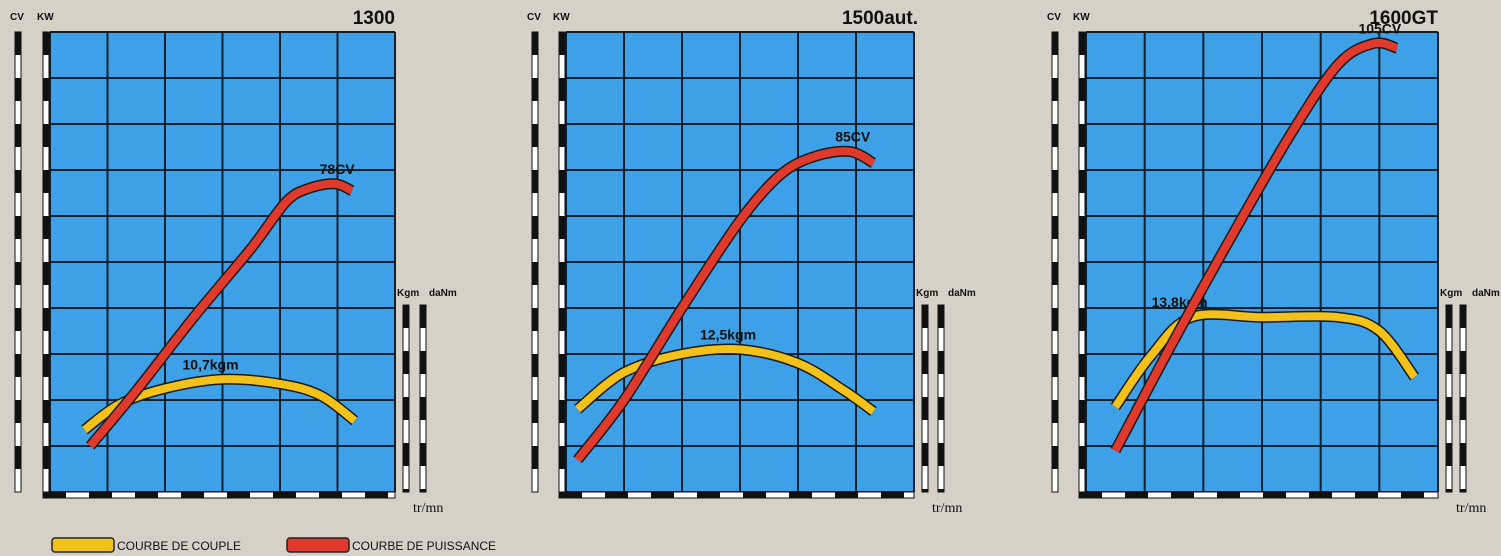  What do you see at coordinates (274, 545) in the screenshot?
I see `legend: COURBE DE COUPLE COURBE DE PUISSANCE` at bounding box center [274, 545].